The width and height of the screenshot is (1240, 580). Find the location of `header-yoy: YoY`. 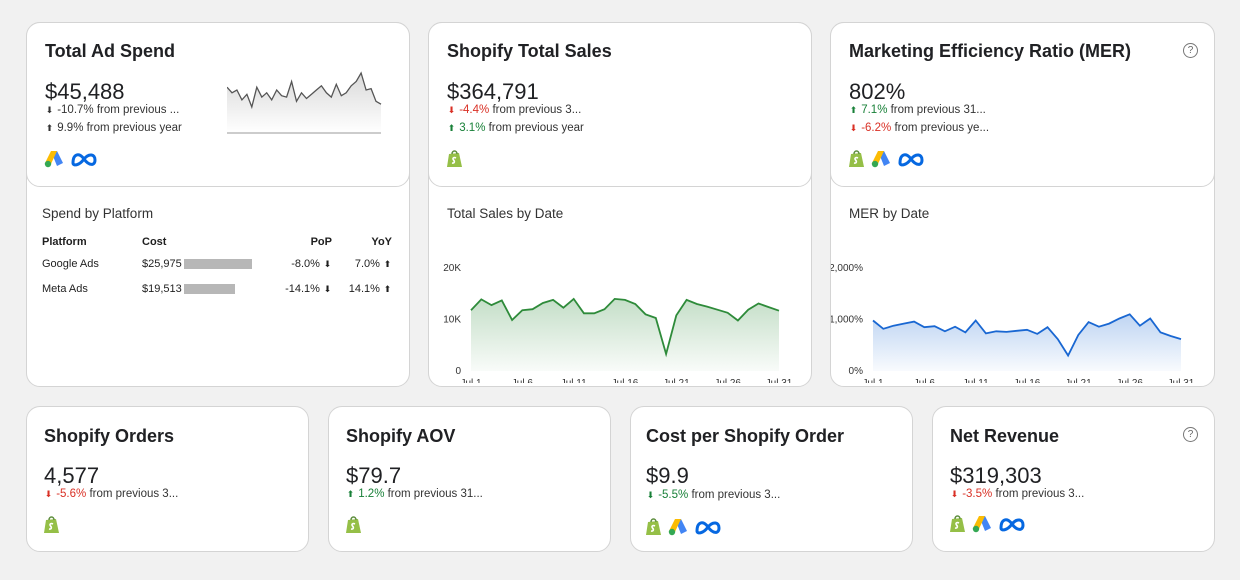

header-yoy: YoY is located at coordinates (381, 242).